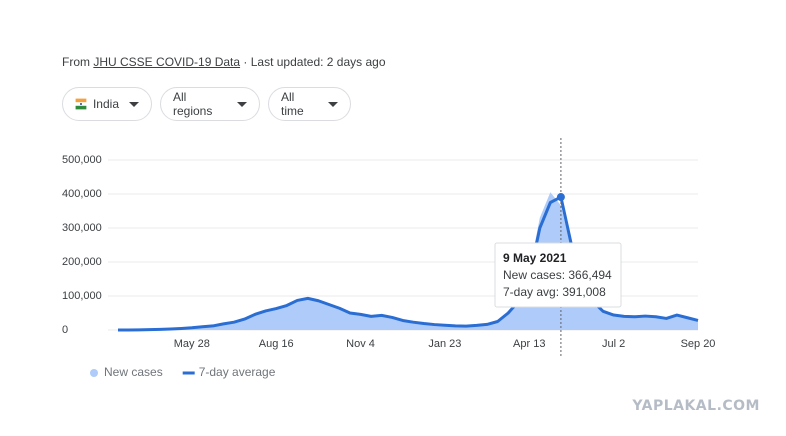 The height and width of the screenshot is (436, 786). I want to click on source-link: JHU CSSE COVID-19 Data, so click(167, 62).